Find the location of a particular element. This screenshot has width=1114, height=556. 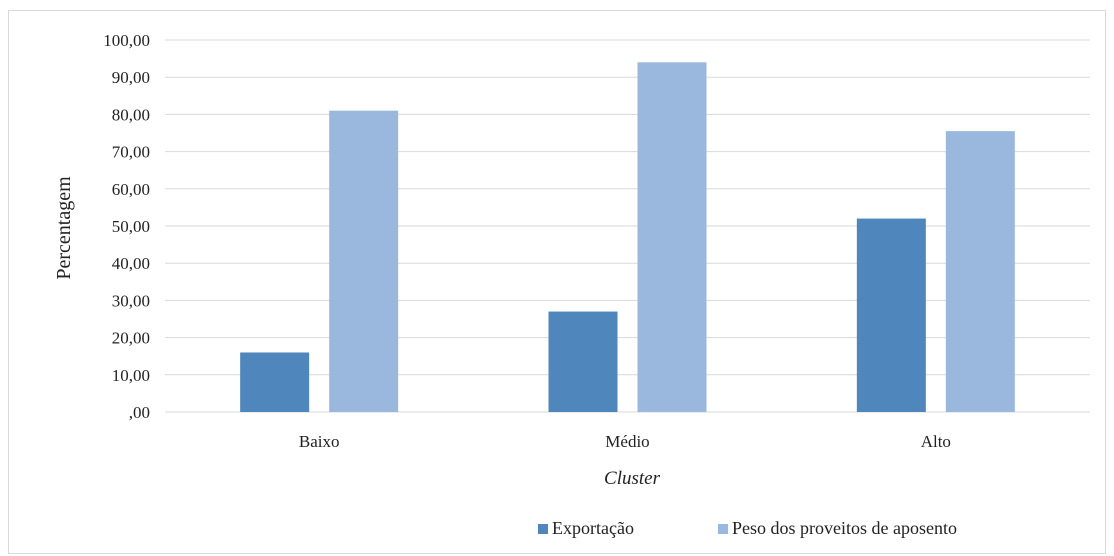

y-tick-label: 30,00 is located at coordinates (131, 300).